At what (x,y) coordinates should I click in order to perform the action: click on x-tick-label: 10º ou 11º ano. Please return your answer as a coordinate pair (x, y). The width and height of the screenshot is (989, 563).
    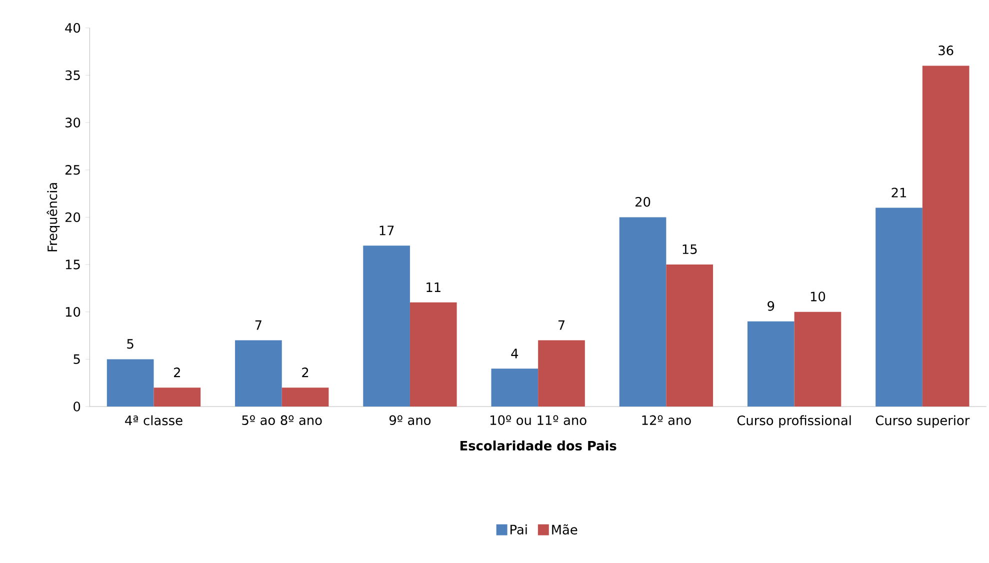
    Looking at the image, I should click on (538, 420).